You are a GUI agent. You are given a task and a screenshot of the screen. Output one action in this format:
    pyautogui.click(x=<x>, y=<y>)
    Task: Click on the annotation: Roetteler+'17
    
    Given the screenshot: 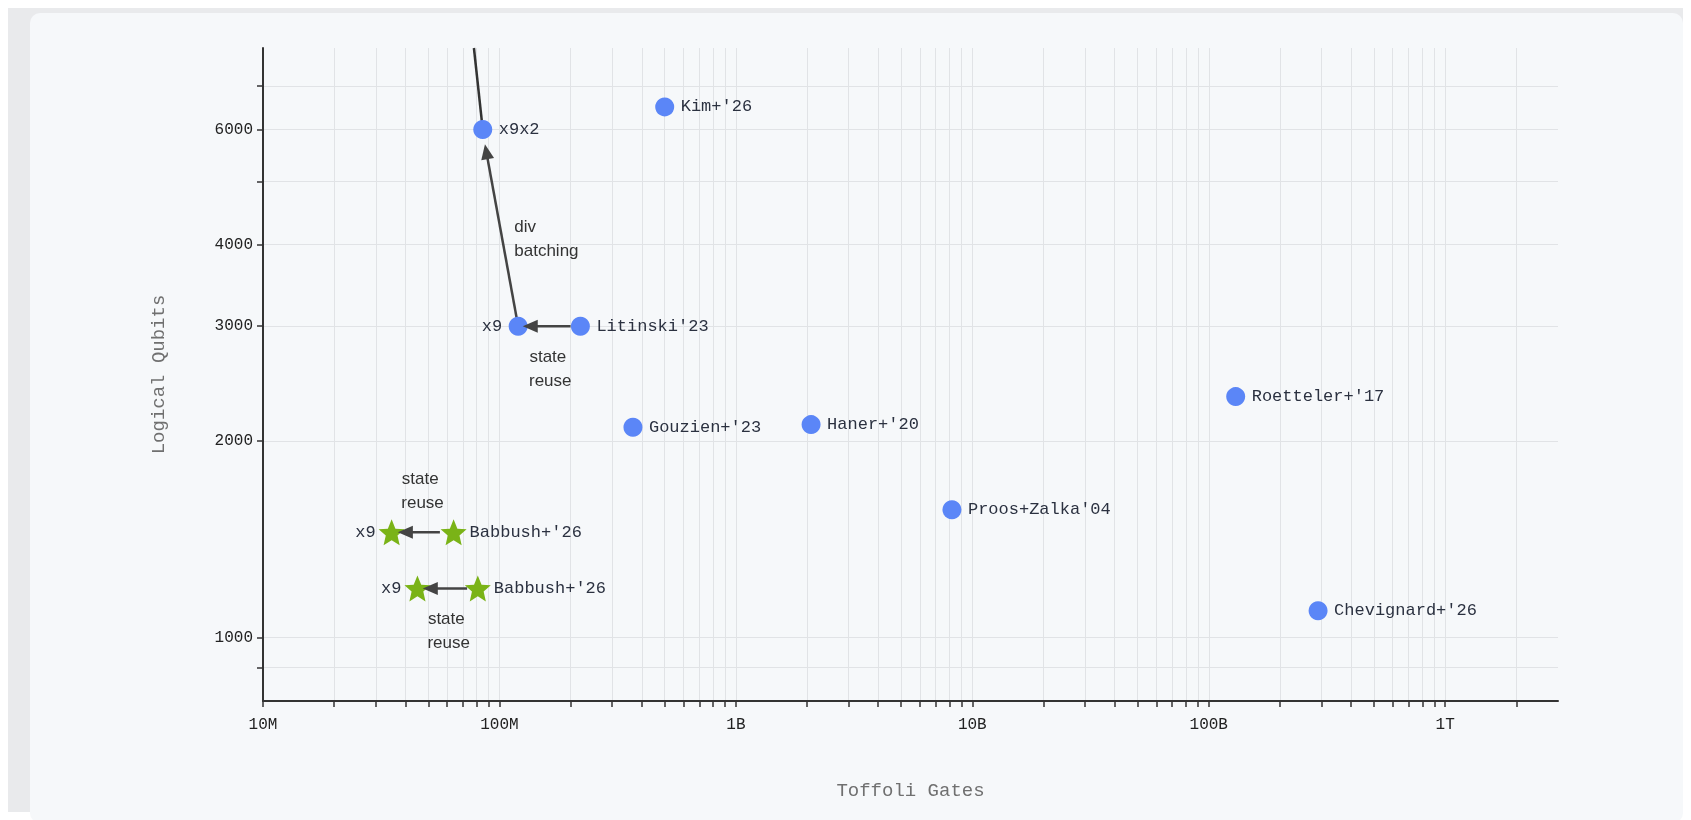 What is the action you would take?
    pyautogui.click(x=1318, y=397)
    